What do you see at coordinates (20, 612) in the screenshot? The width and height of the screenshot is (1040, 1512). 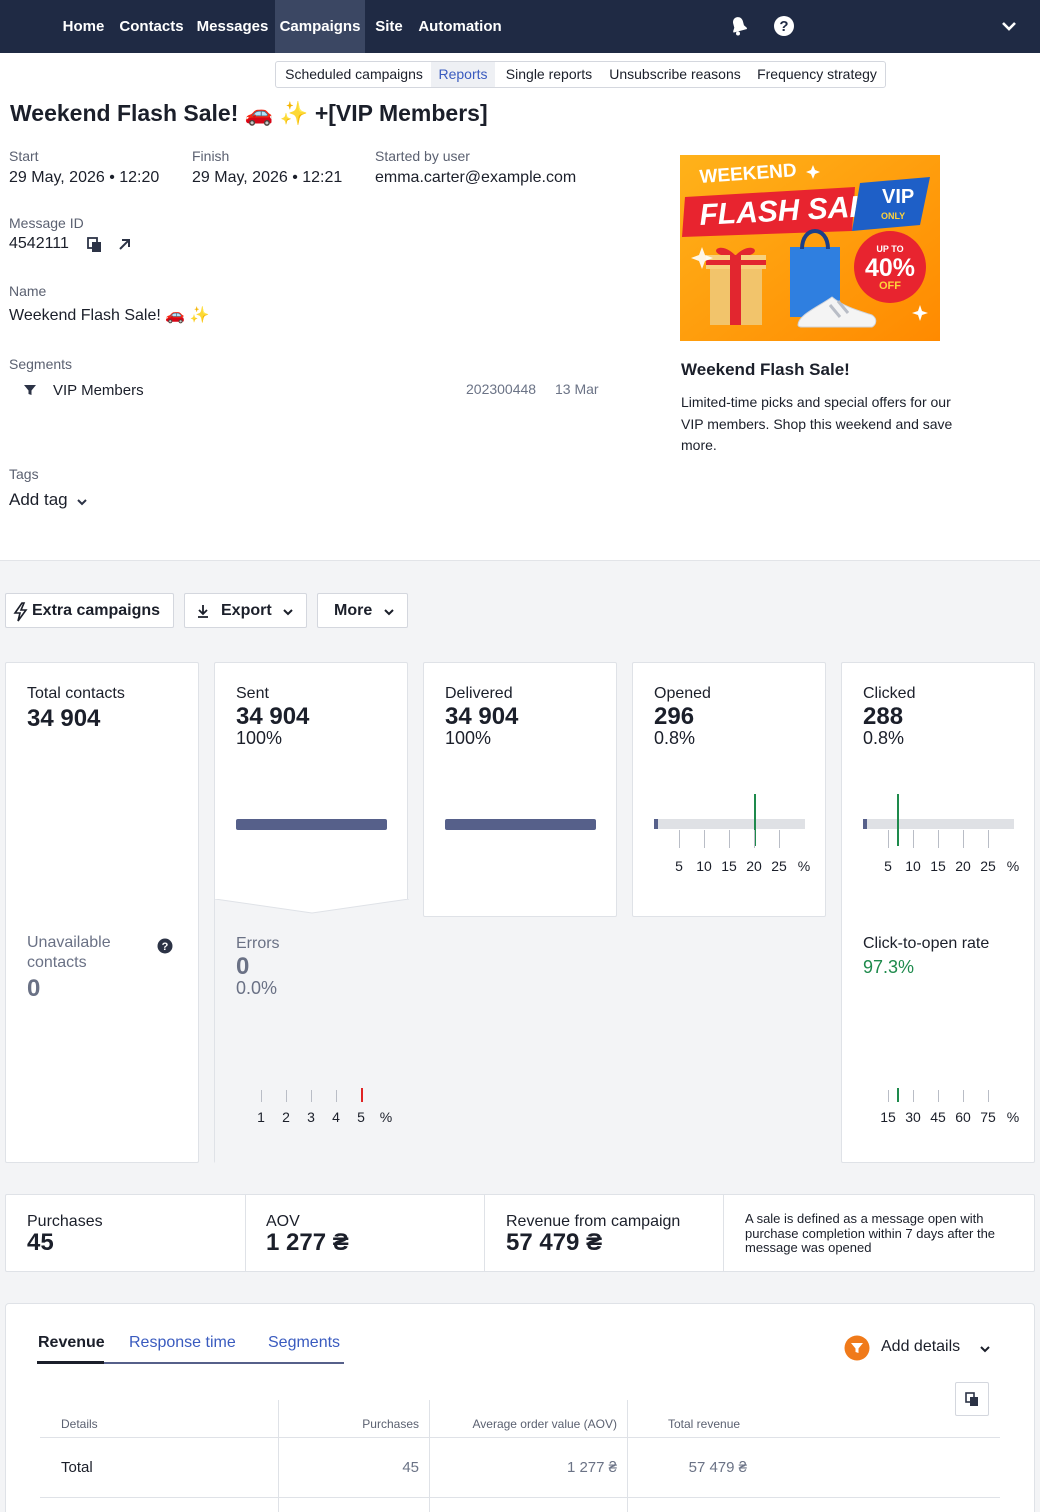 I see `lightning-icon` at bounding box center [20, 612].